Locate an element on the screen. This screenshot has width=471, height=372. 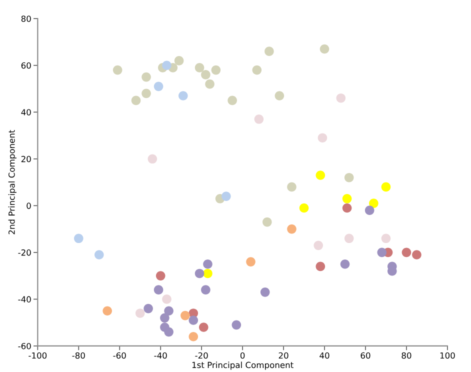
x-tick-label: 0 is located at coordinates (242, 355).